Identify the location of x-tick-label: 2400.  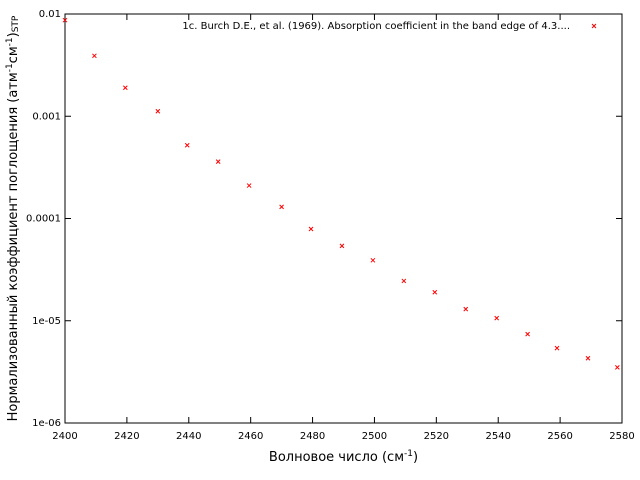
(64, 436).